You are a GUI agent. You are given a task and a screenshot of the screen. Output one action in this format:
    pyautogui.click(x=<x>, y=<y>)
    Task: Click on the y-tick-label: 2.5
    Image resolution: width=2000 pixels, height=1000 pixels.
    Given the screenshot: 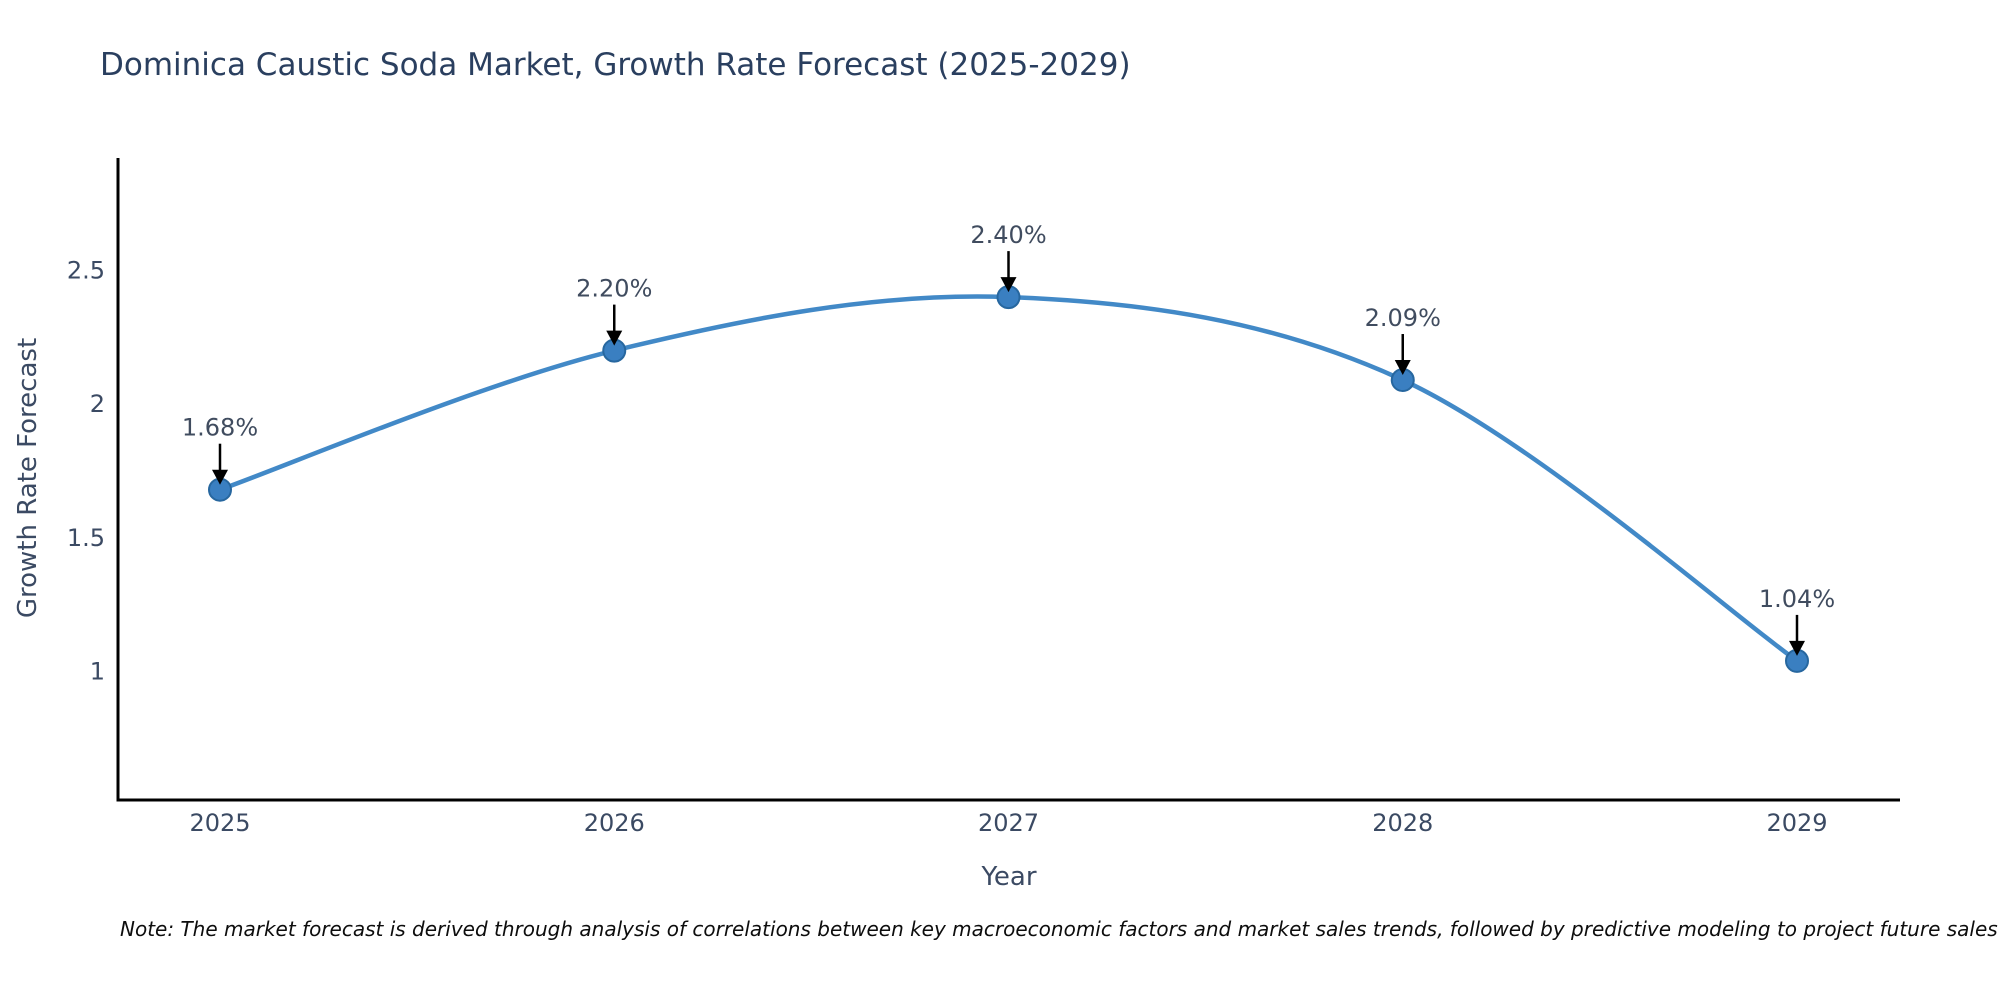 What is the action you would take?
    pyautogui.click(x=86, y=270)
    